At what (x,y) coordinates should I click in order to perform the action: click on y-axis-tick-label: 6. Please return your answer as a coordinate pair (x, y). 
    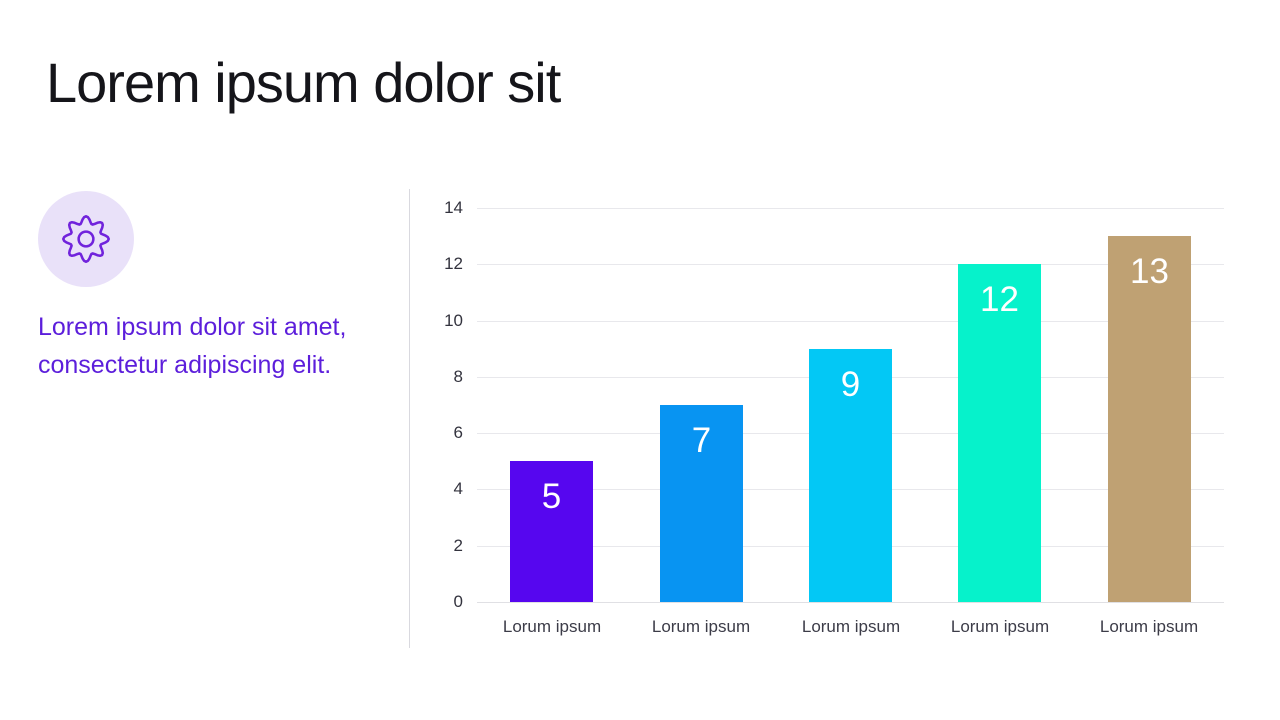
    Looking at the image, I should click on (458, 432).